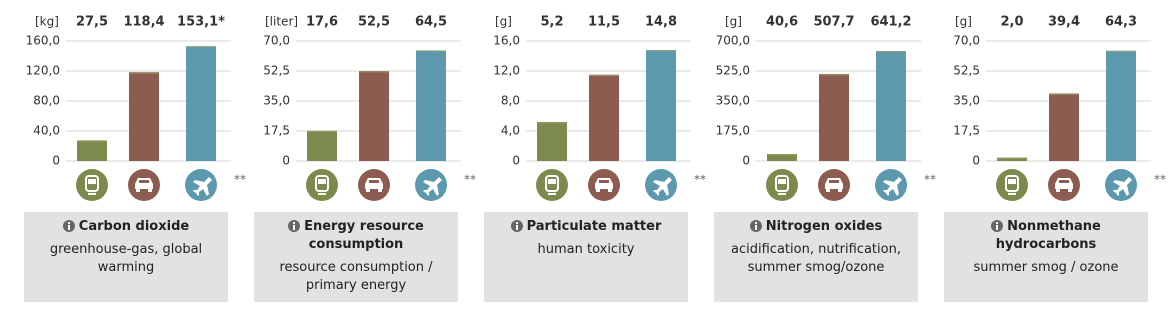 This screenshot has width=1174, height=314. I want to click on value-label: 64,3, so click(1121, 22).